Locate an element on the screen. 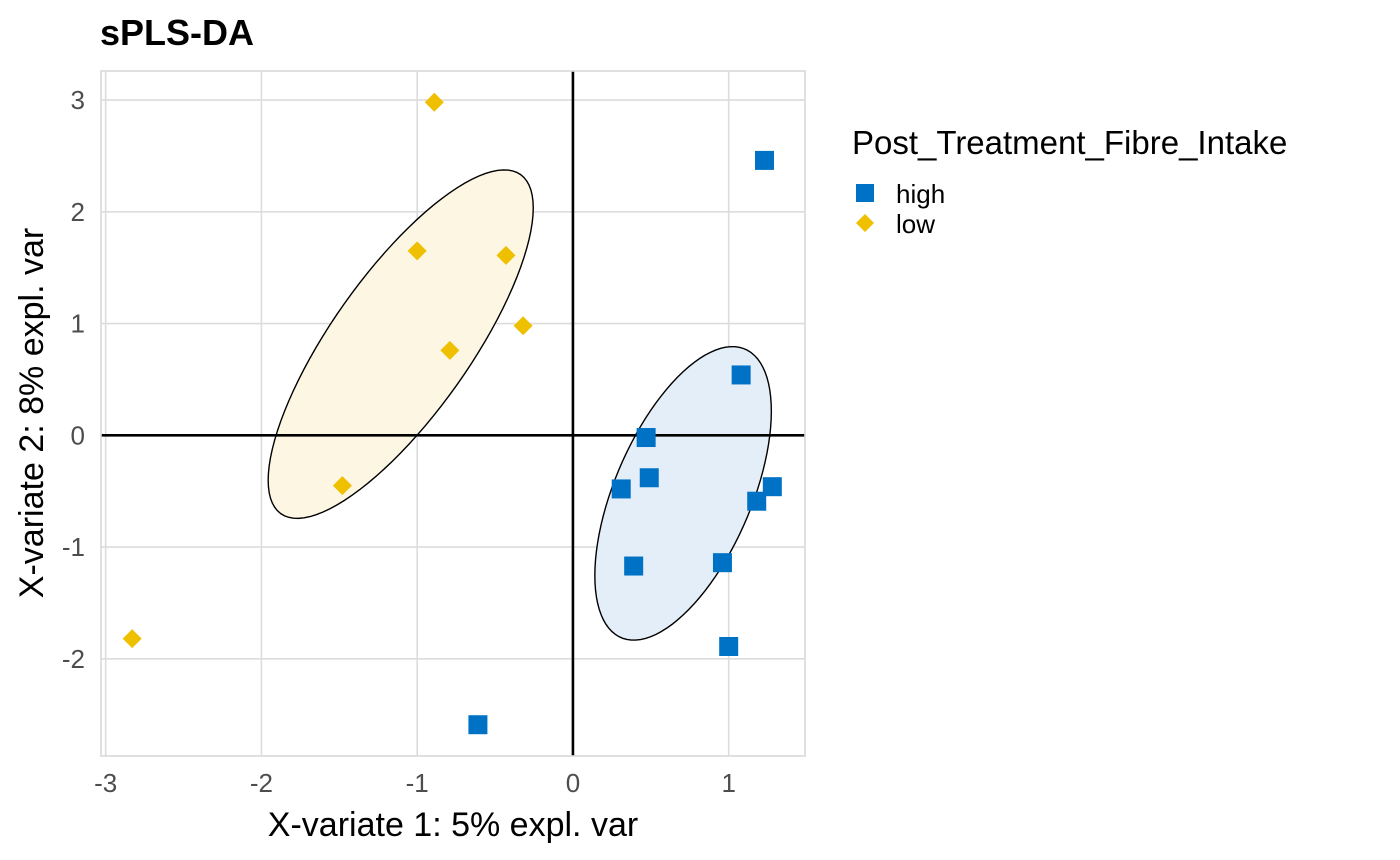  y-axis-title: X-variate 2: 8% expl. var is located at coordinates (32, 413).